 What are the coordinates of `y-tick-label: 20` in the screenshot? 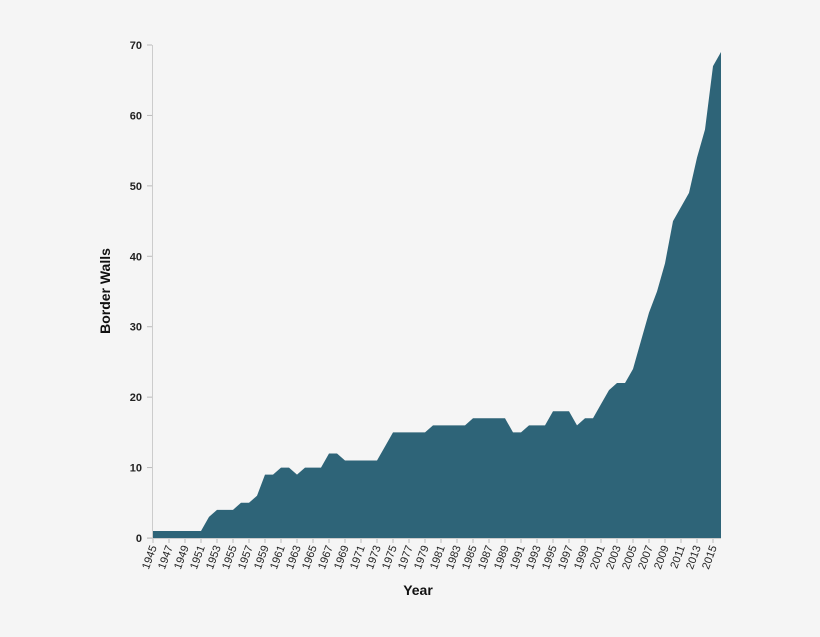 It's located at (136, 398).